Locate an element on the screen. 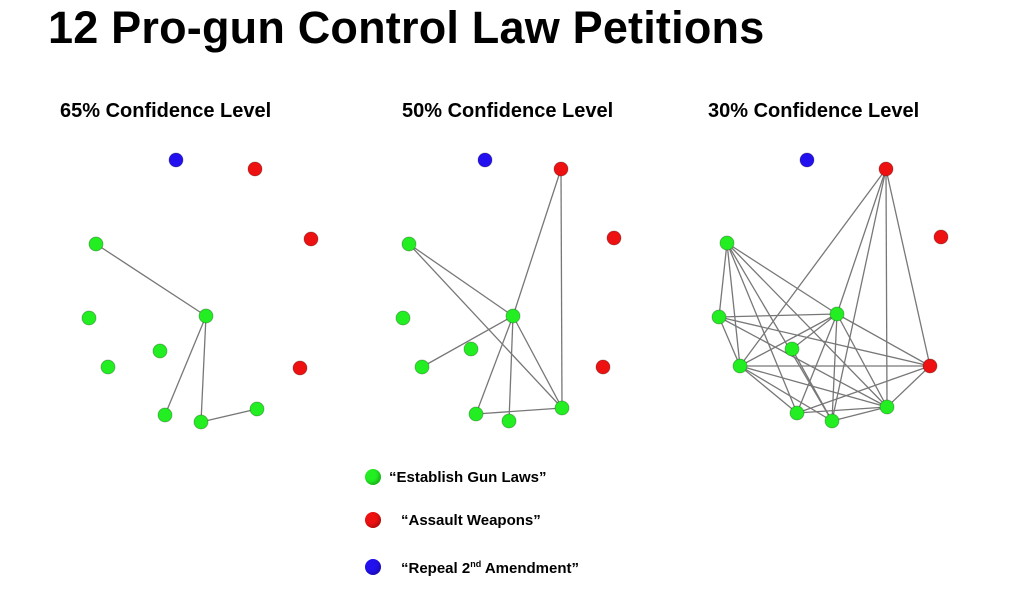 This screenshot has height=589, width=1024. legend-label-repeal: “Repeal 2nd Amendment” is located at coordinates (490, 568).